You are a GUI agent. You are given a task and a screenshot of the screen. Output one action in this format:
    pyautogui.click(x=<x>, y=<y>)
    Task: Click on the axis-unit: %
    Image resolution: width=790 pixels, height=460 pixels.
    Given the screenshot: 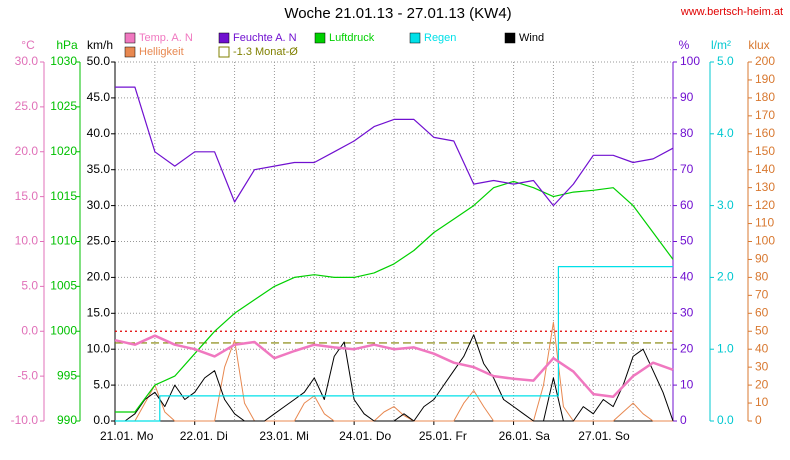 What is the action you would take?
    pyautogui.click(x=684, y=45)
    